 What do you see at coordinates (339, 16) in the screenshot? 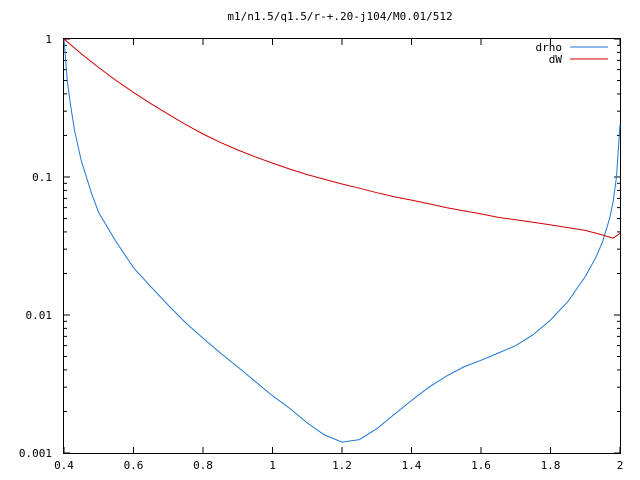
I see `chart-title: m1/n1.5/q1.5/r-+.20-j104/M0.01/512` at bounding box center [339, 16].